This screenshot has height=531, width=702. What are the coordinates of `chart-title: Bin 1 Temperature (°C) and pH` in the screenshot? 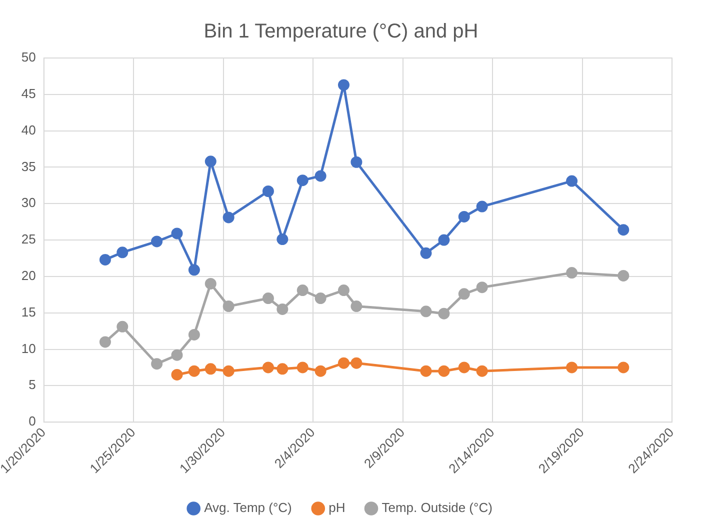 It's located at (341, 31).